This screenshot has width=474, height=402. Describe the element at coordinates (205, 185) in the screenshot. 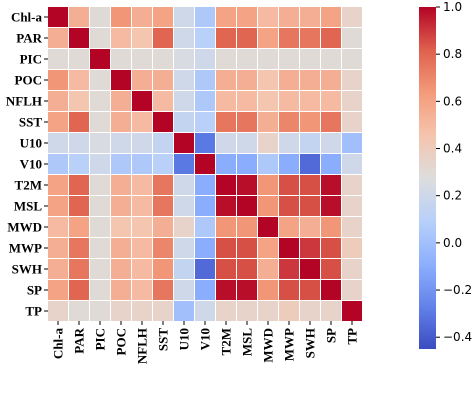

I see `heatmap-cell-T2M-V10` at that location.